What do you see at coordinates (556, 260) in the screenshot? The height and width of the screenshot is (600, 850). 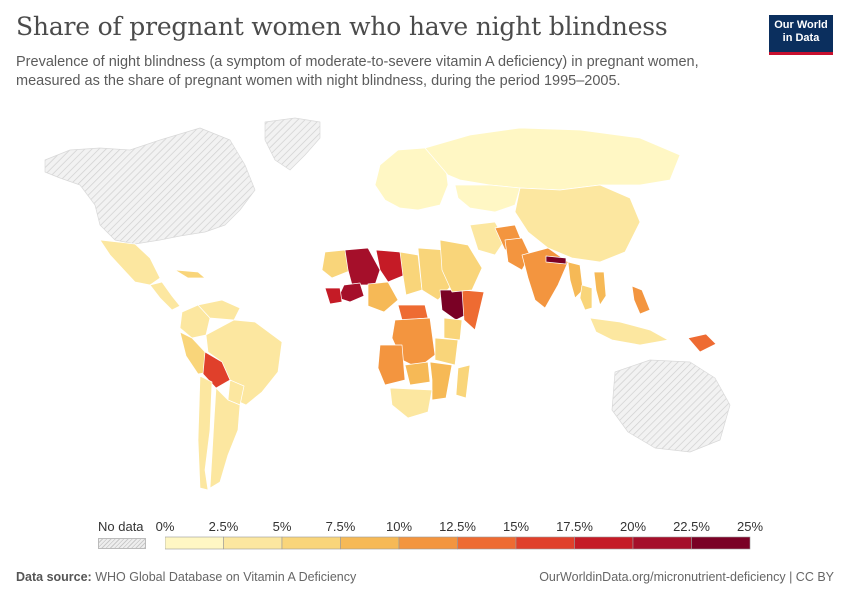 I see `region-nepal: Nepal` at bounding box center [556, 260].